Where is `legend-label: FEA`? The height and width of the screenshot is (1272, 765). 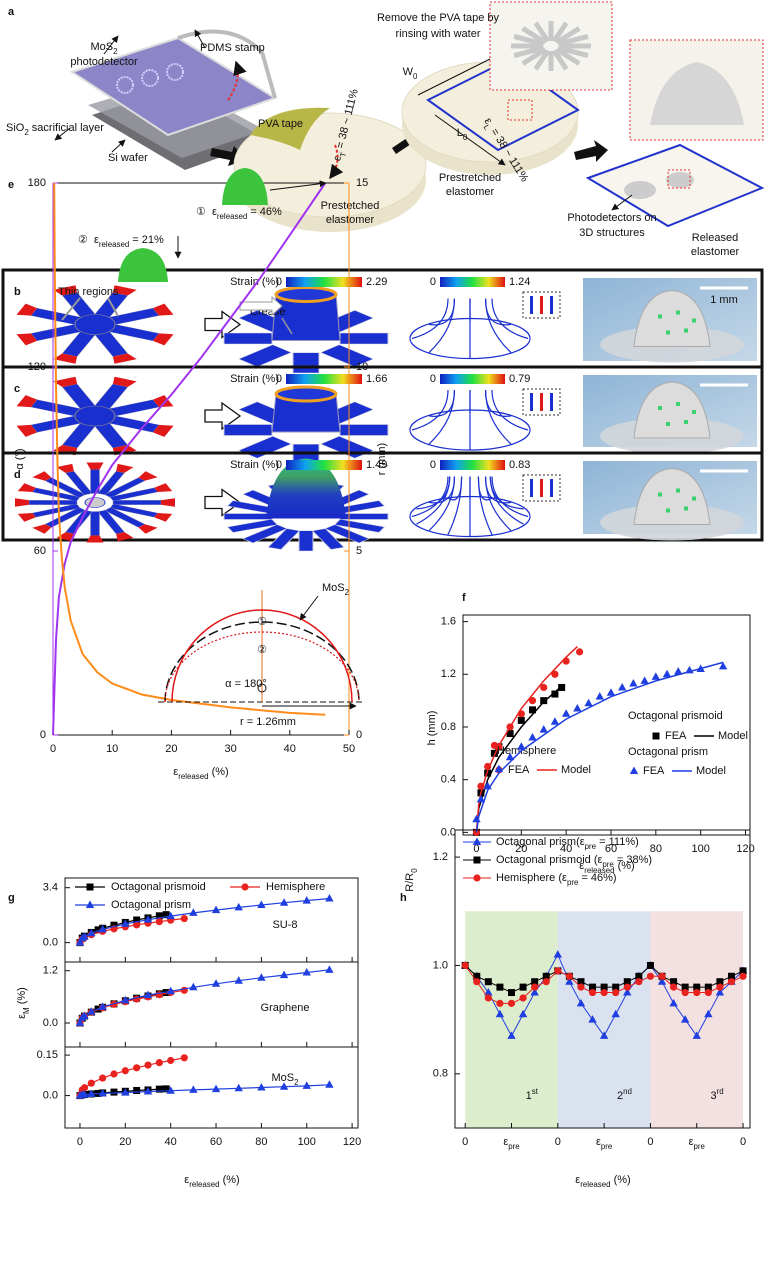
legend-label: FEA is located at coordinates (676, 736).